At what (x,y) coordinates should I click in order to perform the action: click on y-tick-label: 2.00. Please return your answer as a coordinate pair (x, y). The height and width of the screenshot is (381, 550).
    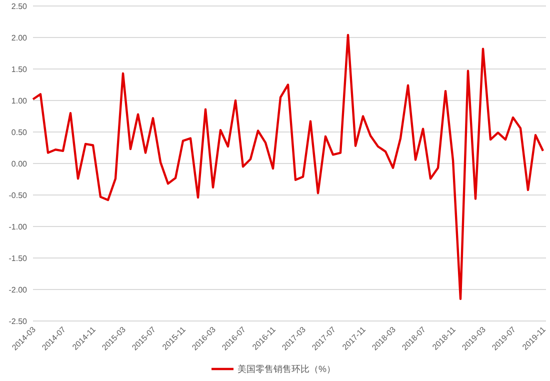
    Looking at the image, I should click on (19, 38).